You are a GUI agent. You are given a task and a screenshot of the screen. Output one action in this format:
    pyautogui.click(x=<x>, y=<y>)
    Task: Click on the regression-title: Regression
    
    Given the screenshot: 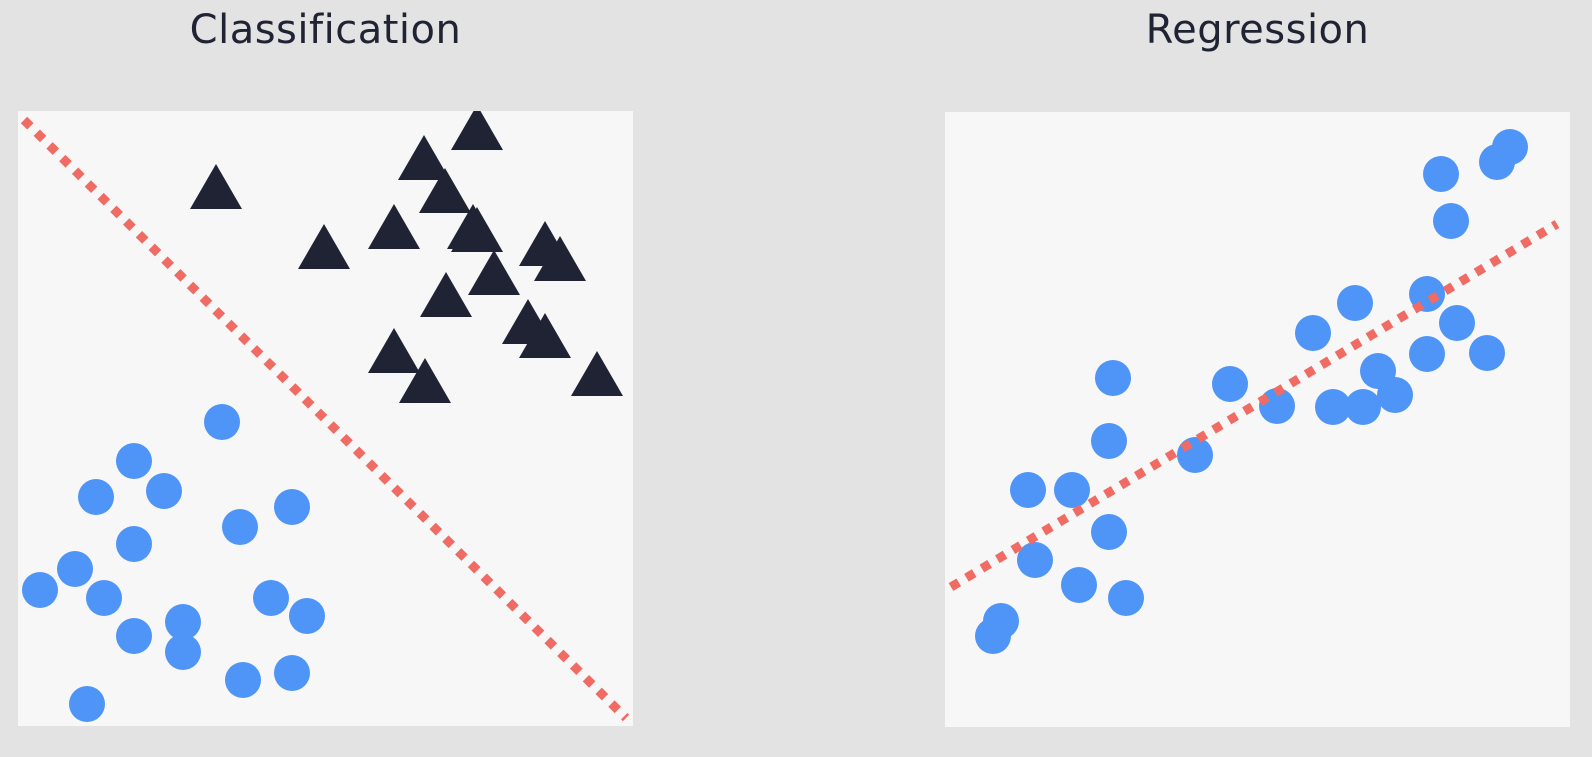 What is the action you would take?
    pyautogui.click(x=1257, y=30)
    